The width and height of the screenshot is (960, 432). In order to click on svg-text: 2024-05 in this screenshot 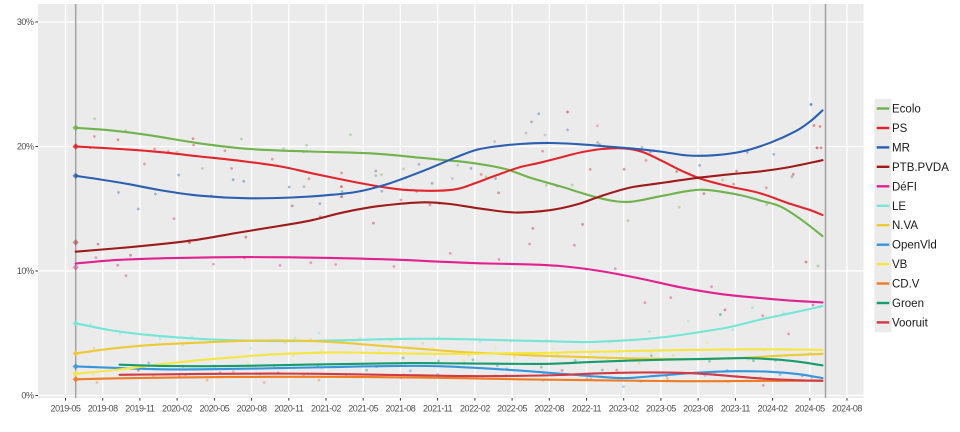, I will do `click(810, 409)`.